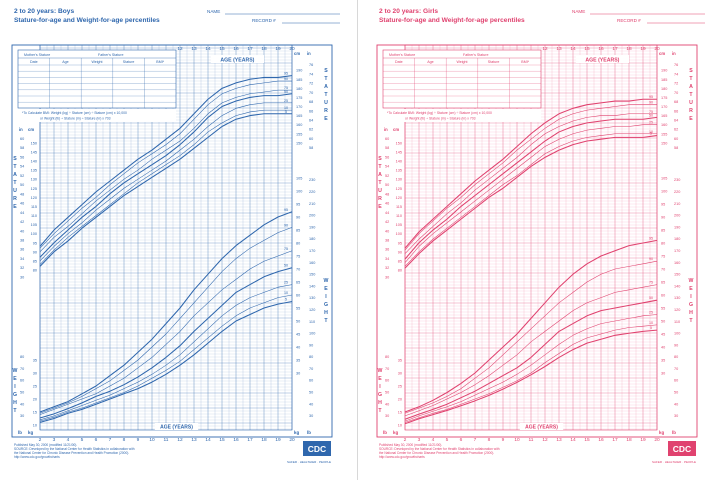  What do you see at coordinates (674, 462) in the screenshot?
I see `cdc-tagline: SAFER · HEALTHIER · PEOPLE` at bounding box center [674, 462].